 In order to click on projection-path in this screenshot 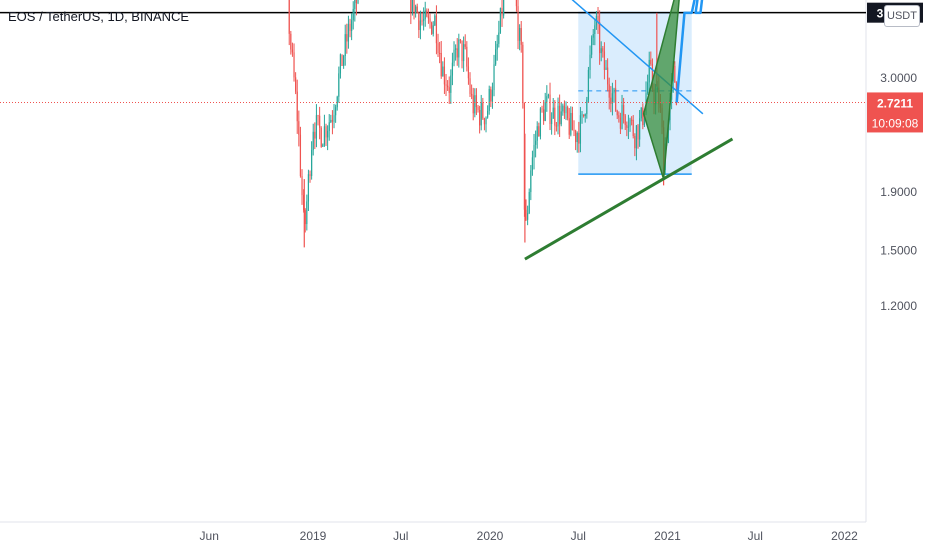, I will do `click(689, 51)`.